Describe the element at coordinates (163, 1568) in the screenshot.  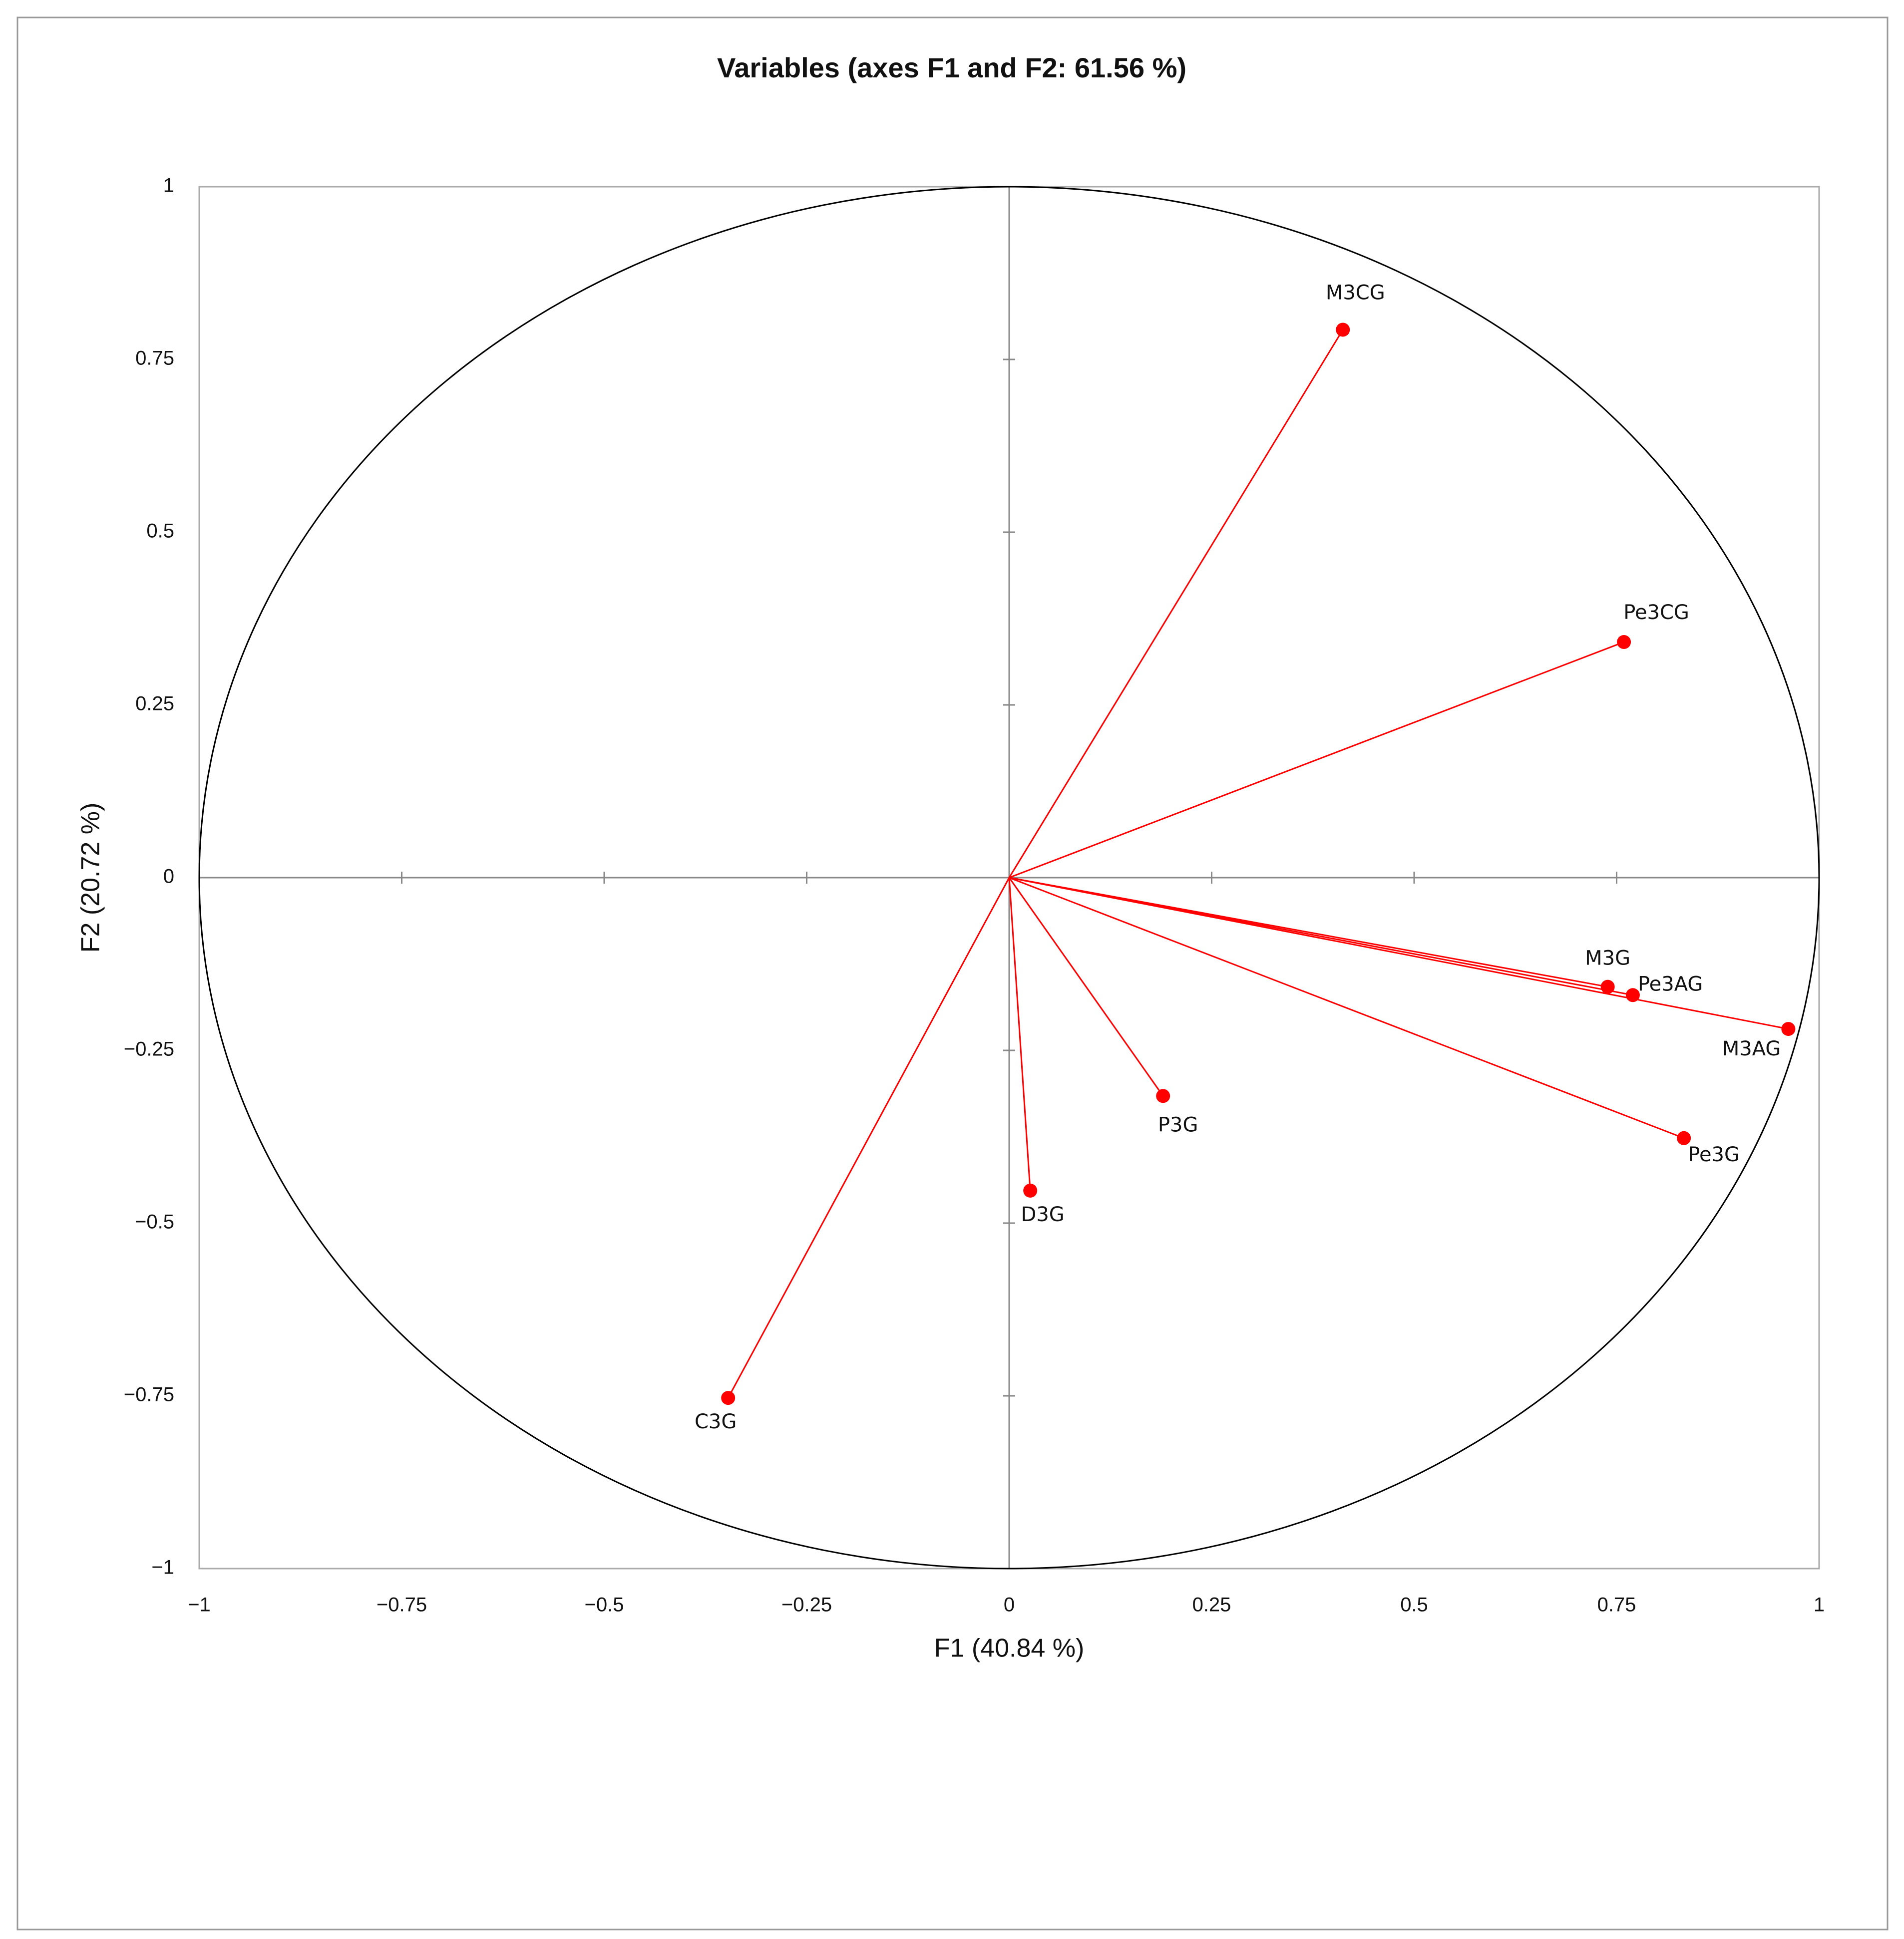
I see `y-tick-label: −1` at that location.